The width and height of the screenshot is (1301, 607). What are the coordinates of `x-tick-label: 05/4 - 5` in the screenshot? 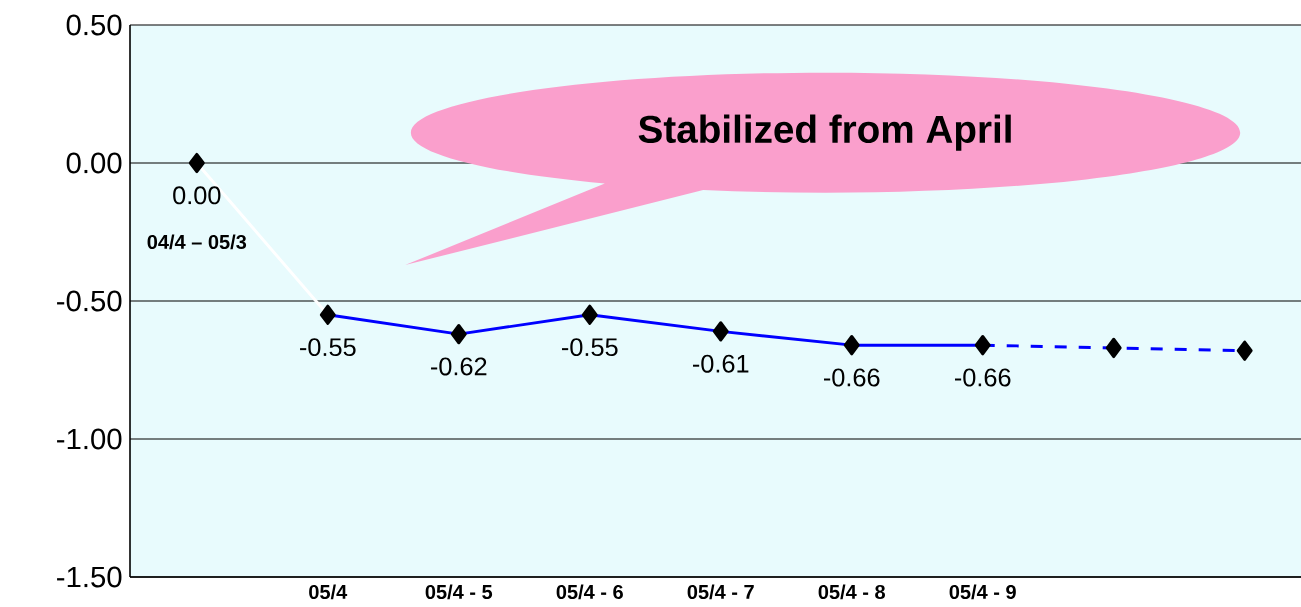 It's located at (459, 592).